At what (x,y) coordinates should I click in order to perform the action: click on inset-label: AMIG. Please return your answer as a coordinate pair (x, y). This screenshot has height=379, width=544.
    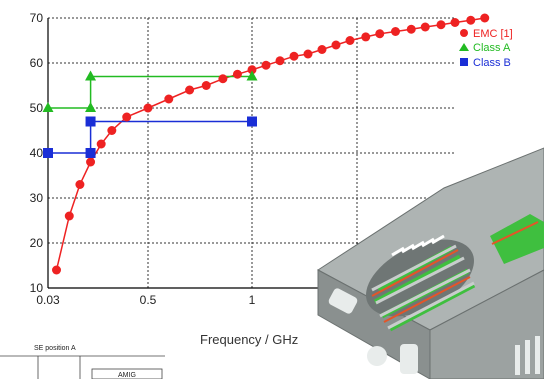
    Looking at the image, I should click on (127, 375).